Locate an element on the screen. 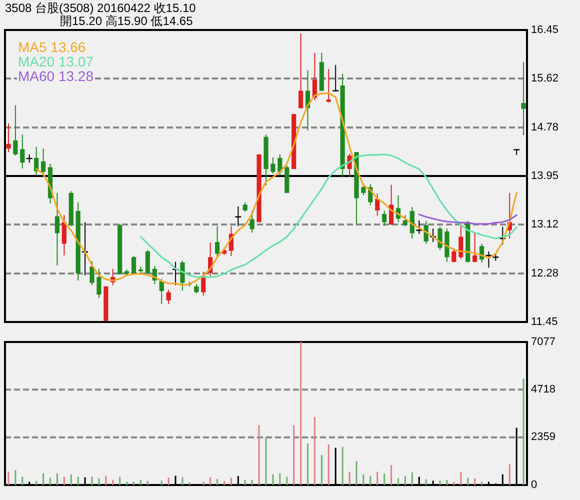 The height and width of the screenshot is (500, 580). ytick: 2359 is located at coordinates (543, 437).